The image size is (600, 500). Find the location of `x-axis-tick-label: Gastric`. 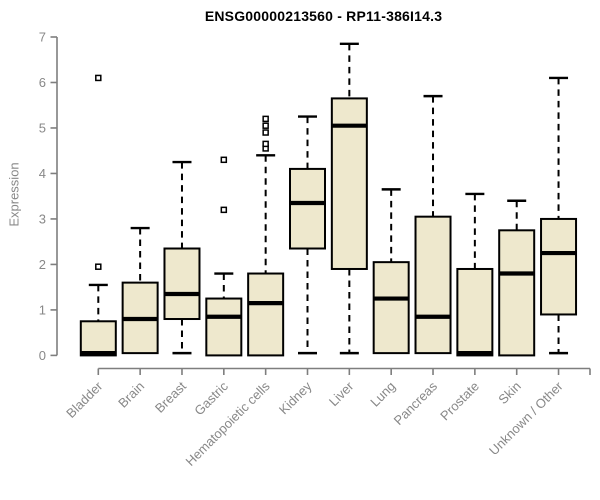

x-axis-tick-label: Gastric is located at coordinates (211, 398).